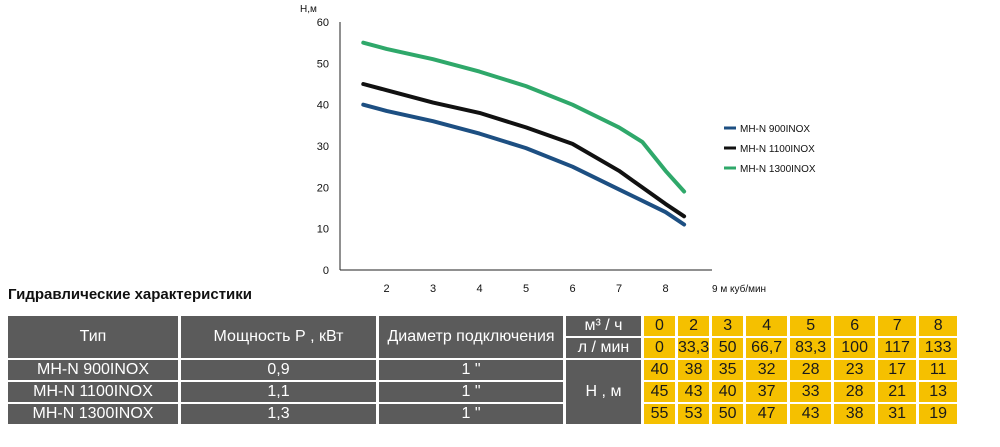 The width and height of the screenshot is (1000, 447). I want to click on x-tick-label: 5, so click(526, 289).